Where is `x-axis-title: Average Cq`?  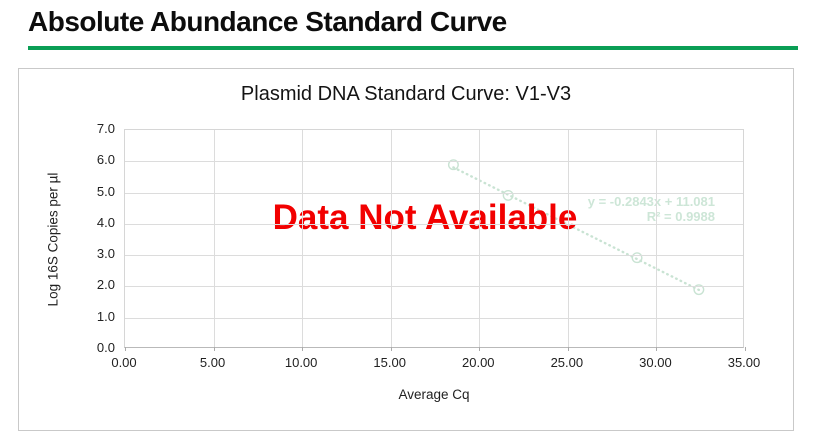
x-axis-title: Average Cq is located at coordinates (434, 394).